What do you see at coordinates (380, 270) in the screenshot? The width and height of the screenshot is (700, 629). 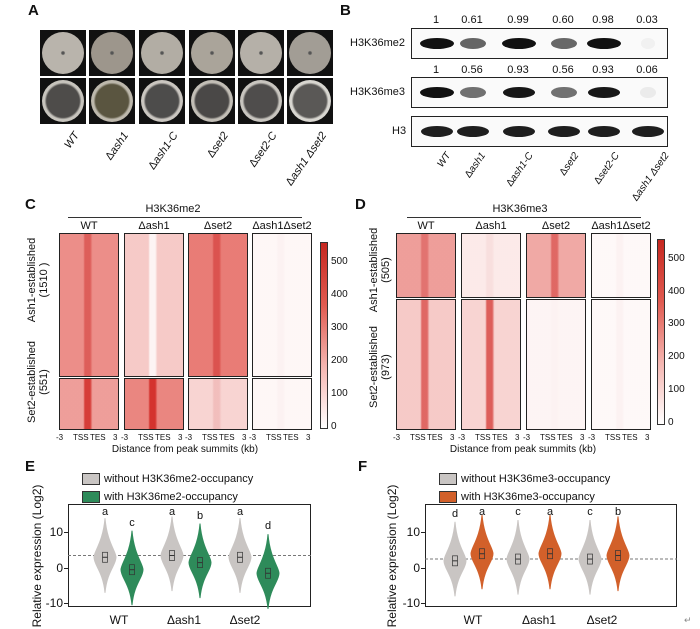 I see `row-group-label: Ash1-established (505)` at bounding box center [380, 270].